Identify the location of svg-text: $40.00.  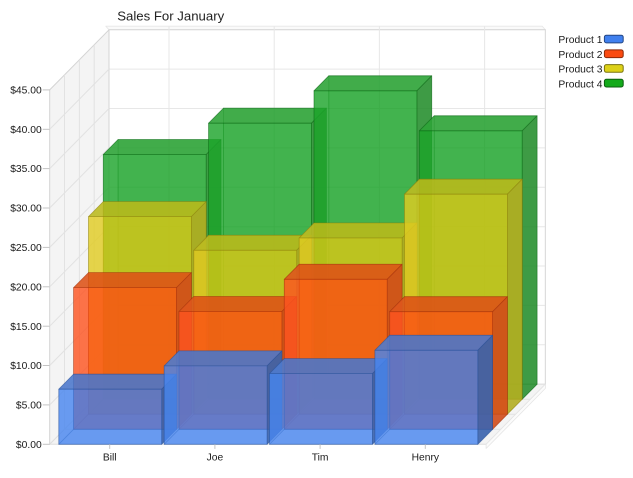
(26, 130).